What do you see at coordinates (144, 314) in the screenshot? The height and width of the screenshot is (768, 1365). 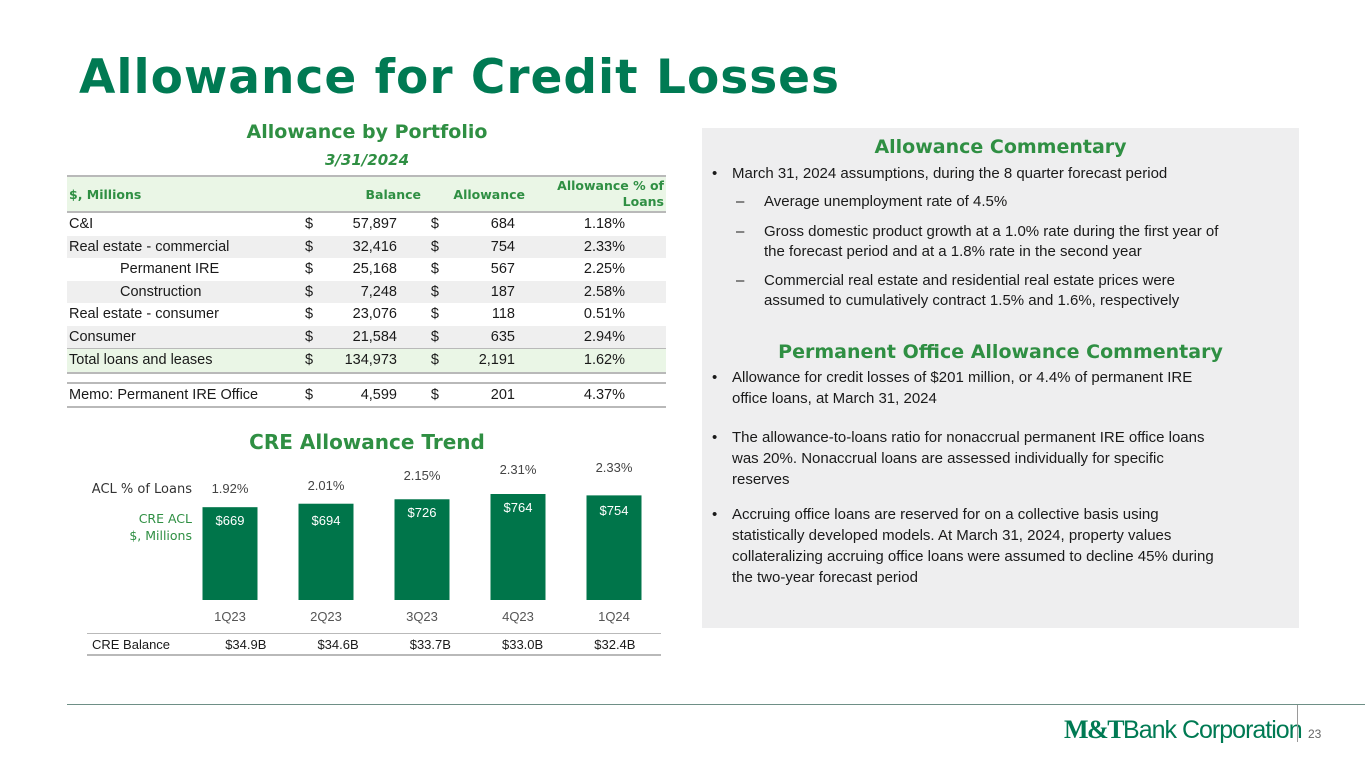 I see `row-label: Real estate - consumer` at bounding box center [144, 314].